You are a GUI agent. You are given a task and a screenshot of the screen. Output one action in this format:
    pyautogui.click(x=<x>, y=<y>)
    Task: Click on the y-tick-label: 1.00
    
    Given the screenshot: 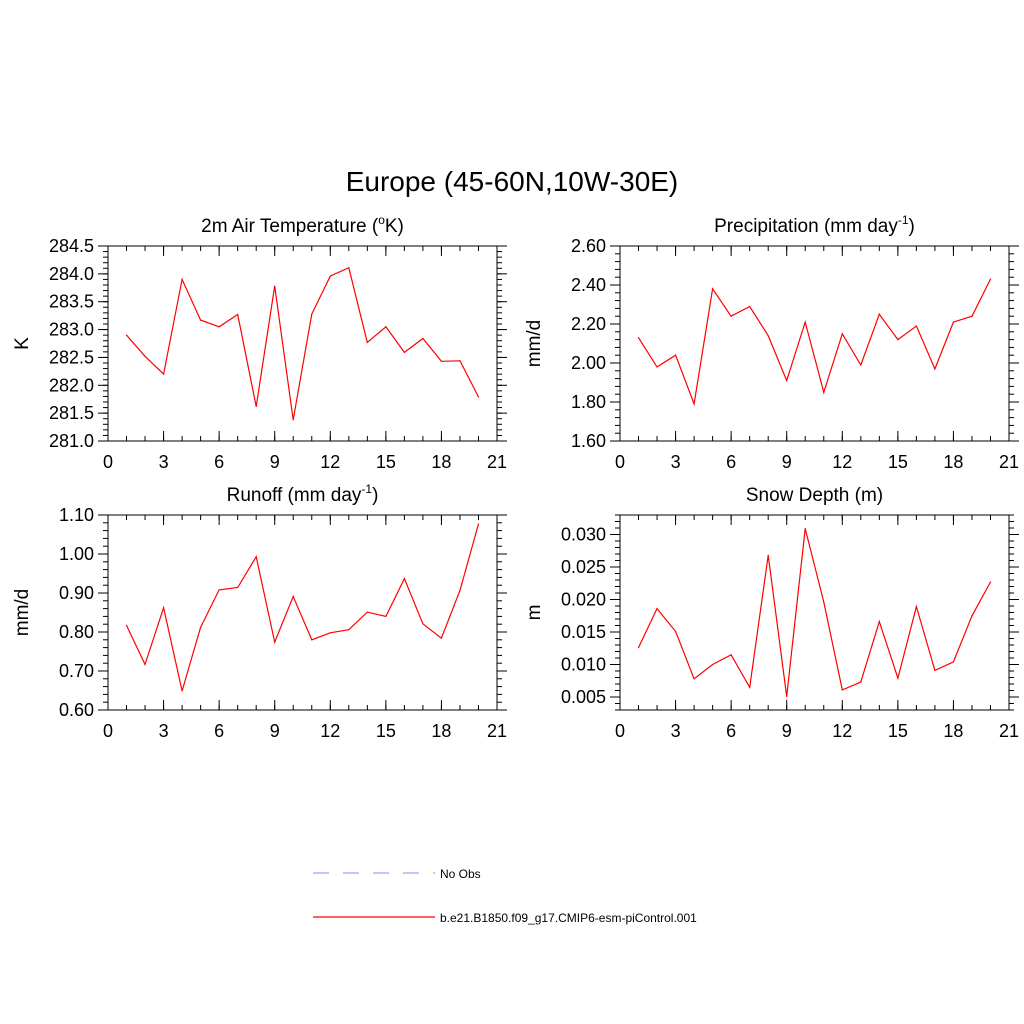 What is the action you would take?
    pyautogui.click(x=76, y=554)
    